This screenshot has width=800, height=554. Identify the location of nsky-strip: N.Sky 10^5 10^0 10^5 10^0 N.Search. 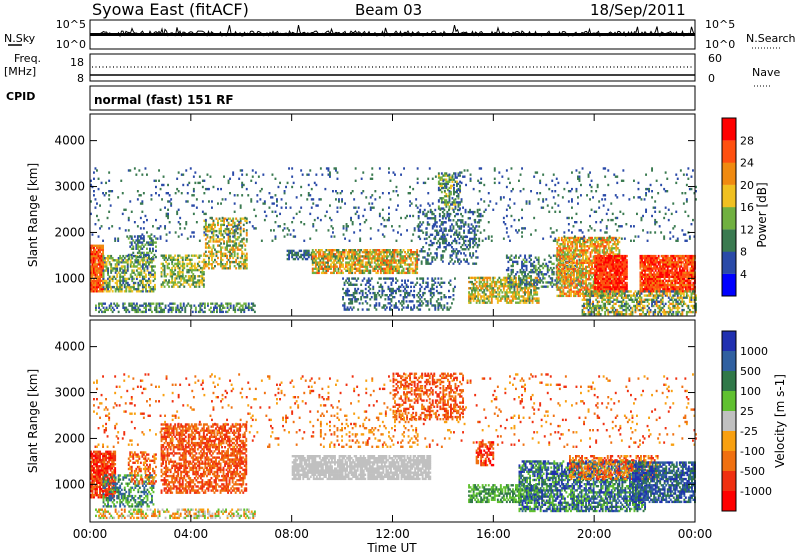
(400, 34).